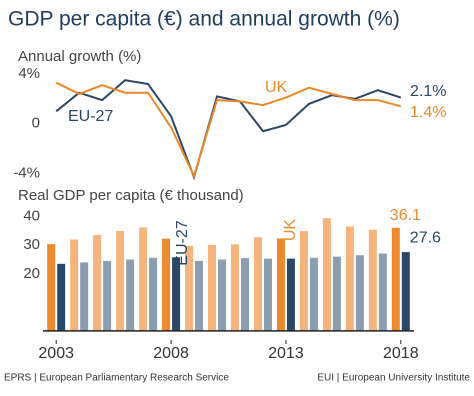 This screenshot has width=474, height=396. I want to click on data-label: 36.1, so click(405, 215).